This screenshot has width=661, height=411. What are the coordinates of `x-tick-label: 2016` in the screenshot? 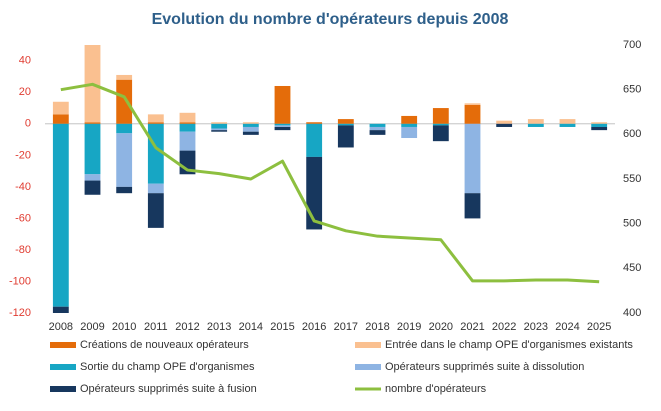 It's located at (314, 327).